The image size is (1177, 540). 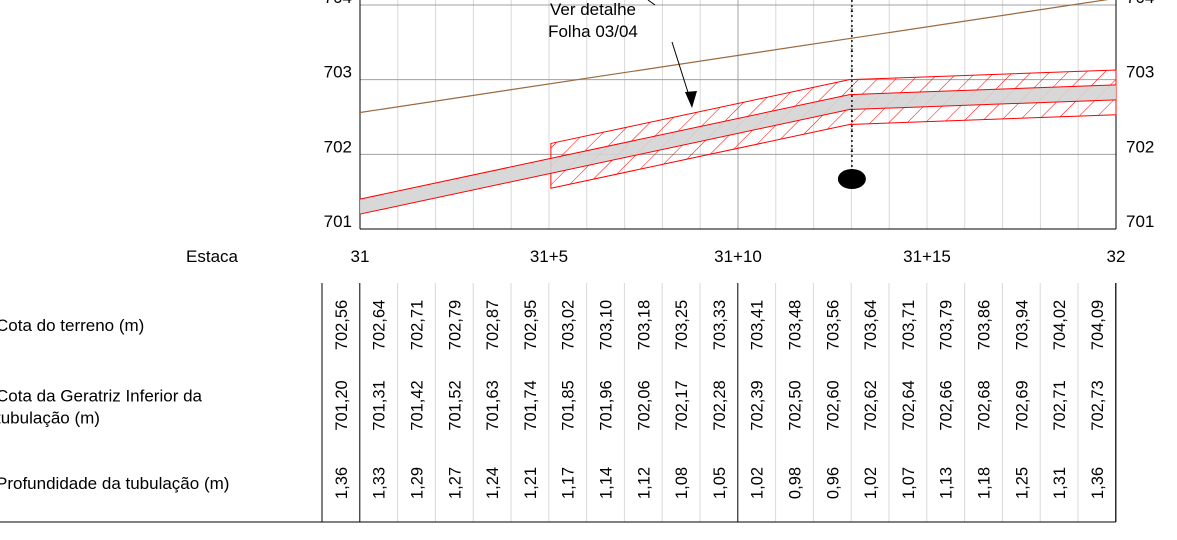 What do you see at coordinates (607, 405) in the screenshot?
I see `table-cell: 701,96` at bounding box center [607, 405].